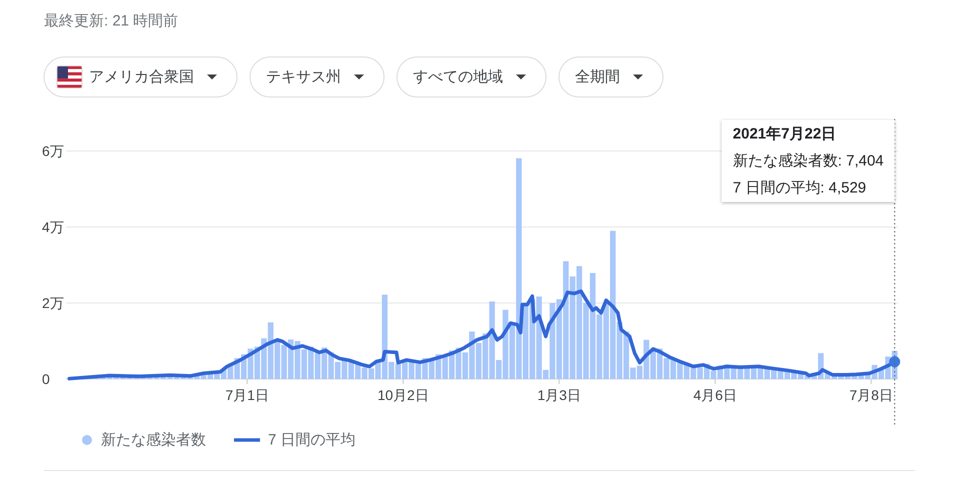 The image size is (957, 480). What do you see at coordinates (53, 151) in the screenshot?
I see `y-tick-label: 6万` at bounding box center [53, 151].